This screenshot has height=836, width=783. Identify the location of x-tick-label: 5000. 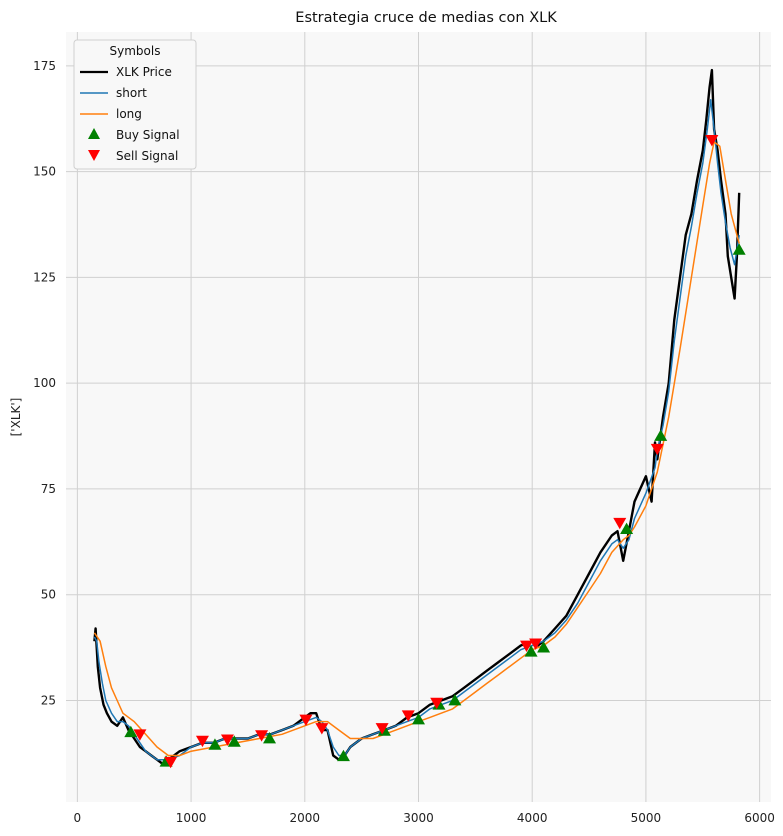
(646, 818).